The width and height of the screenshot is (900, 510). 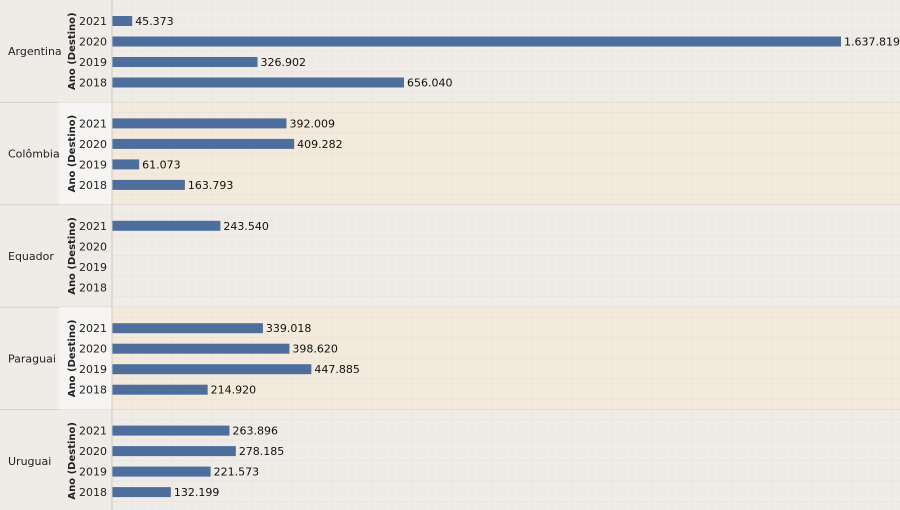 I want to click on bar-colômbia-2020, so click(x=203, y=143).